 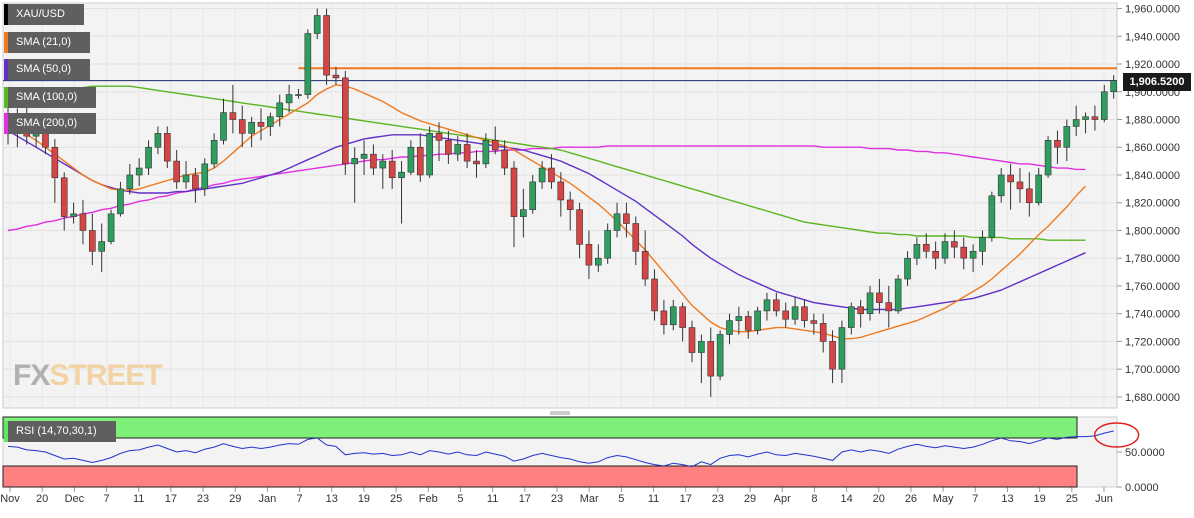 I want to click on x-tick-label: 14, so click(x=846, y=499).